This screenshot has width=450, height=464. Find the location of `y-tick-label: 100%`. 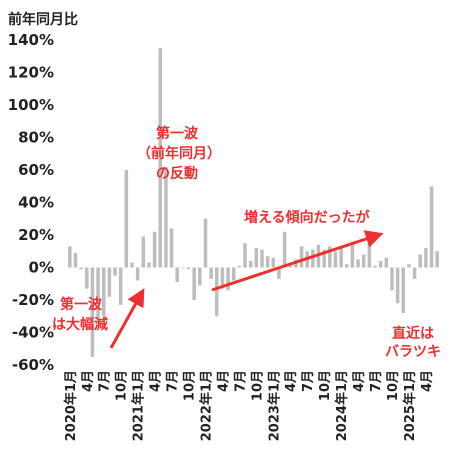

y-tick-label: 100% is located at coordinates (31, 105).